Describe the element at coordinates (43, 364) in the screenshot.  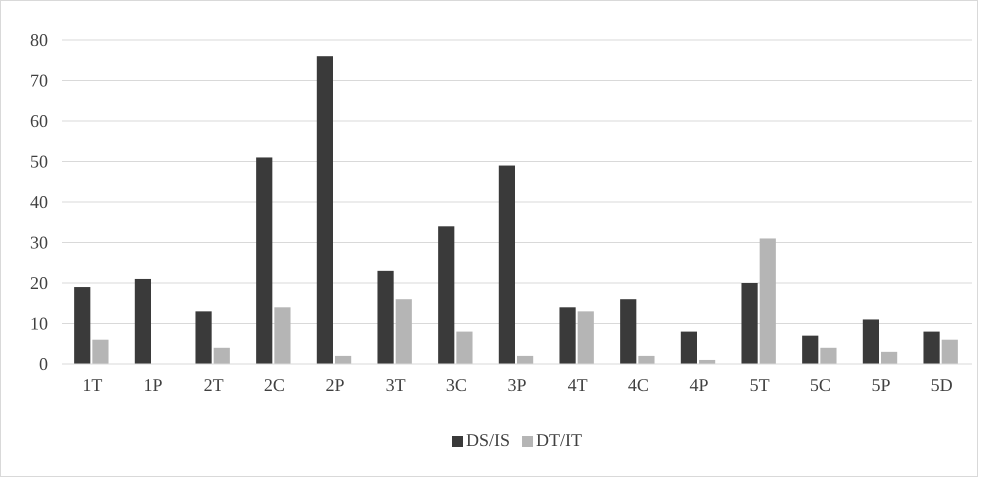
I see `y-tick-label: 0` at that location.